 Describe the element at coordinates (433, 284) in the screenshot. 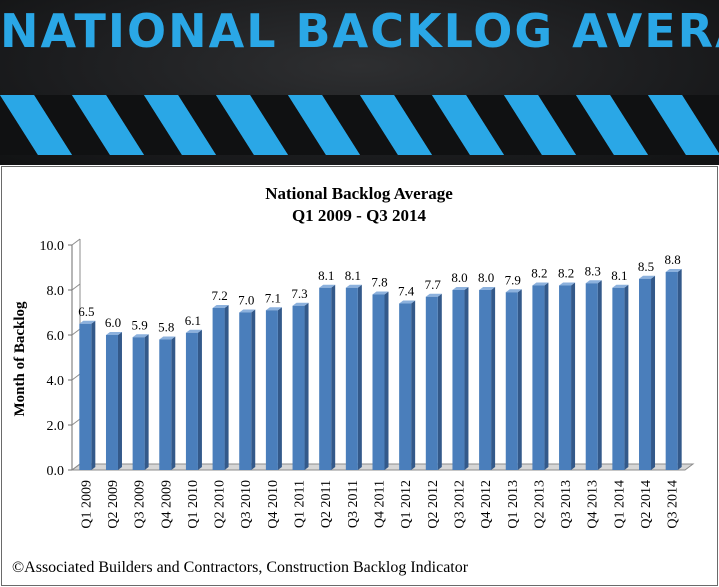

I see `data-label: 7.7` at that location.